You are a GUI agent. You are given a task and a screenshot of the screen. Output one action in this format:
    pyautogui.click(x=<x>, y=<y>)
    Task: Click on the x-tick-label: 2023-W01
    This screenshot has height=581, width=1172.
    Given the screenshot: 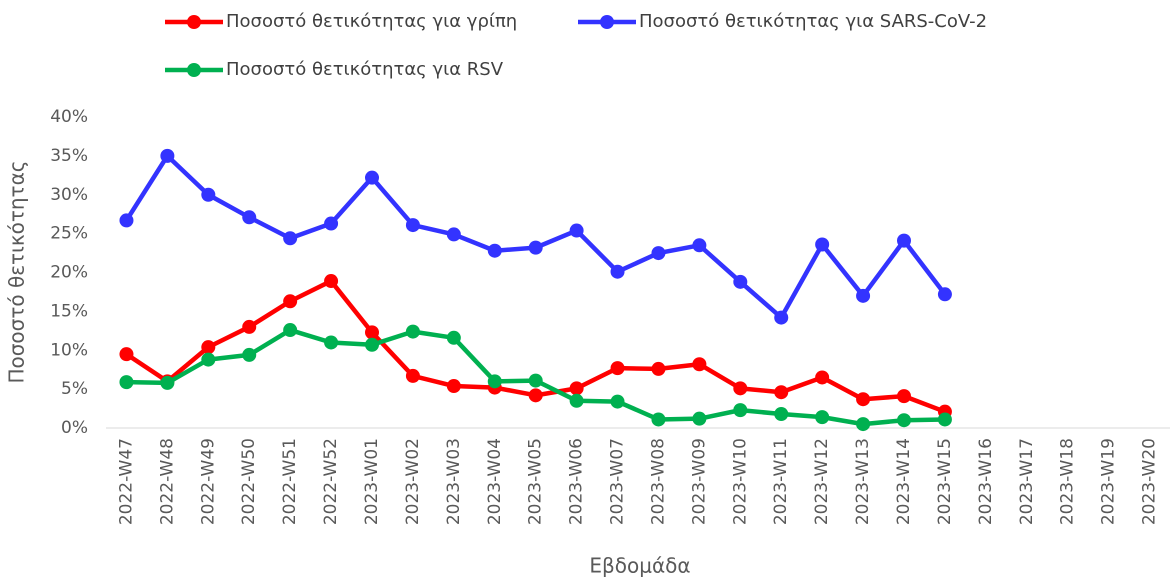 What is the action you would take?
    pyautogui.click(x=372, y=481)
    